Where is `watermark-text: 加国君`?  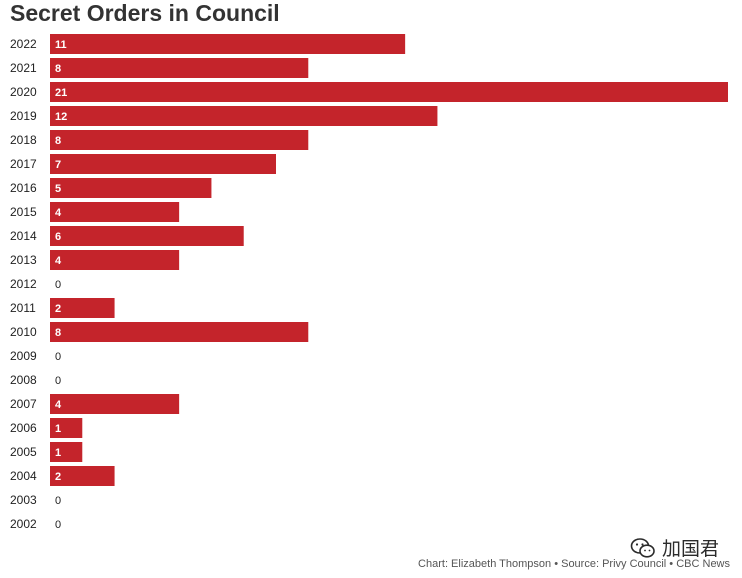
watermark-text: 加国君 is located at coordinates (691, 549).